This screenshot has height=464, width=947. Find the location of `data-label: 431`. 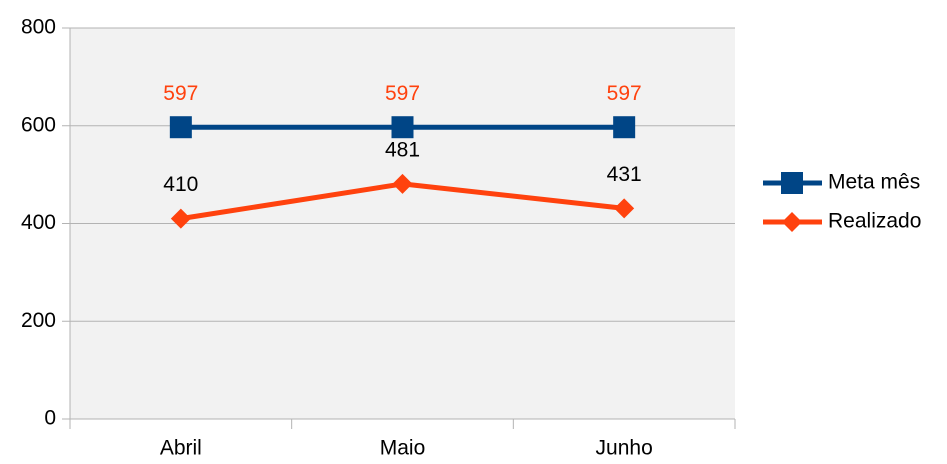

data-label: 431 is located at coordinates (624, 174).